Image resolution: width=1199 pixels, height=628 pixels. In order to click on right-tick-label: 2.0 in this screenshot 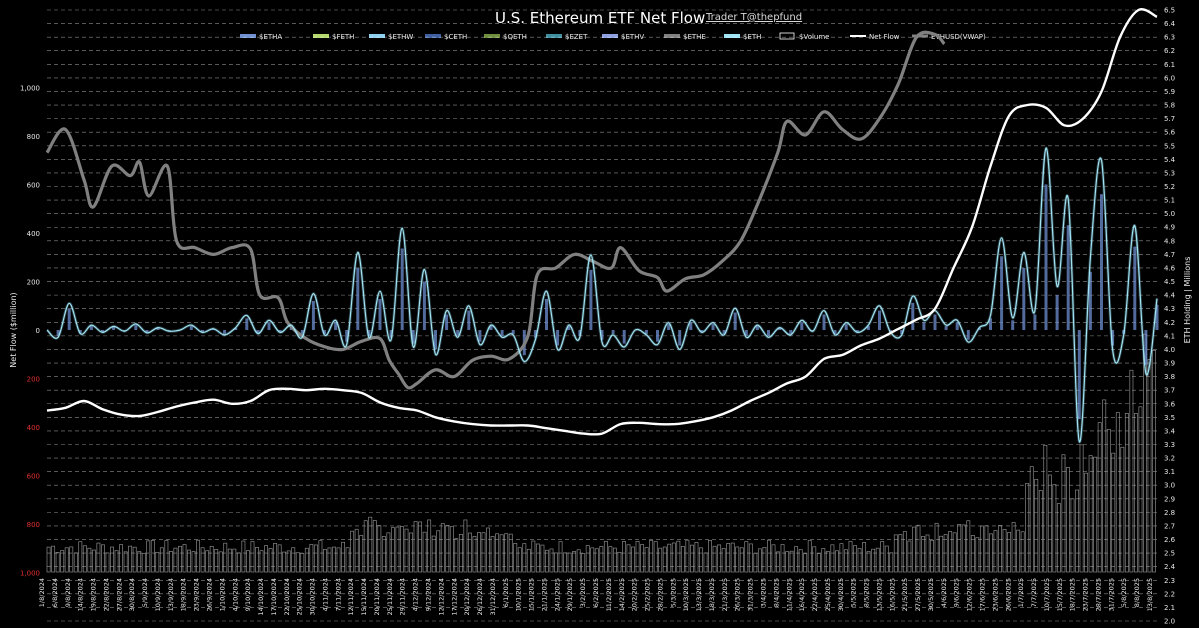, I will do `click(1169, 622)`.